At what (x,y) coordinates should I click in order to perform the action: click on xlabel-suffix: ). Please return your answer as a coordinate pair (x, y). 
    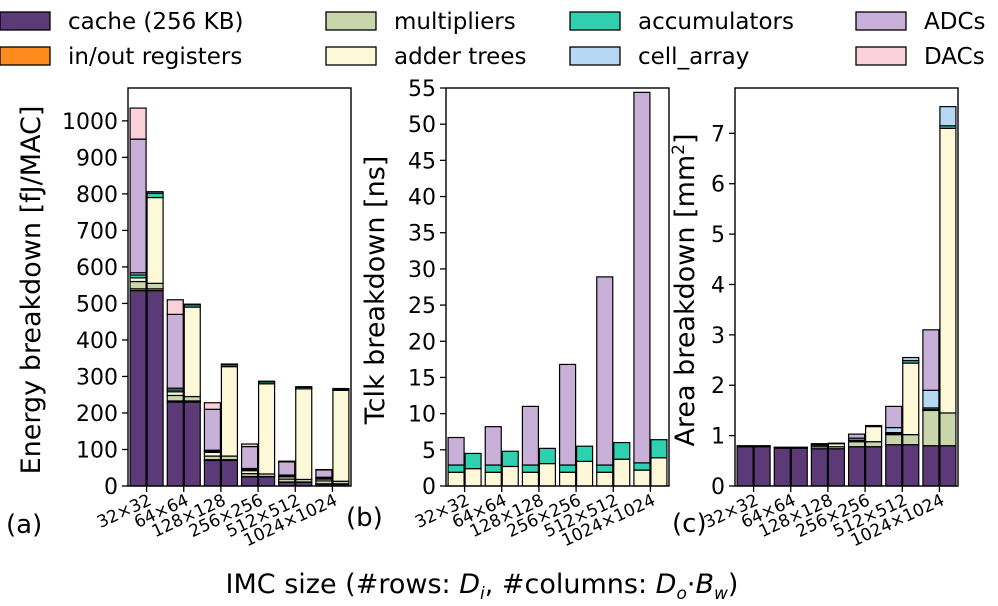
    Looking at the image, I should click on (733, 584).